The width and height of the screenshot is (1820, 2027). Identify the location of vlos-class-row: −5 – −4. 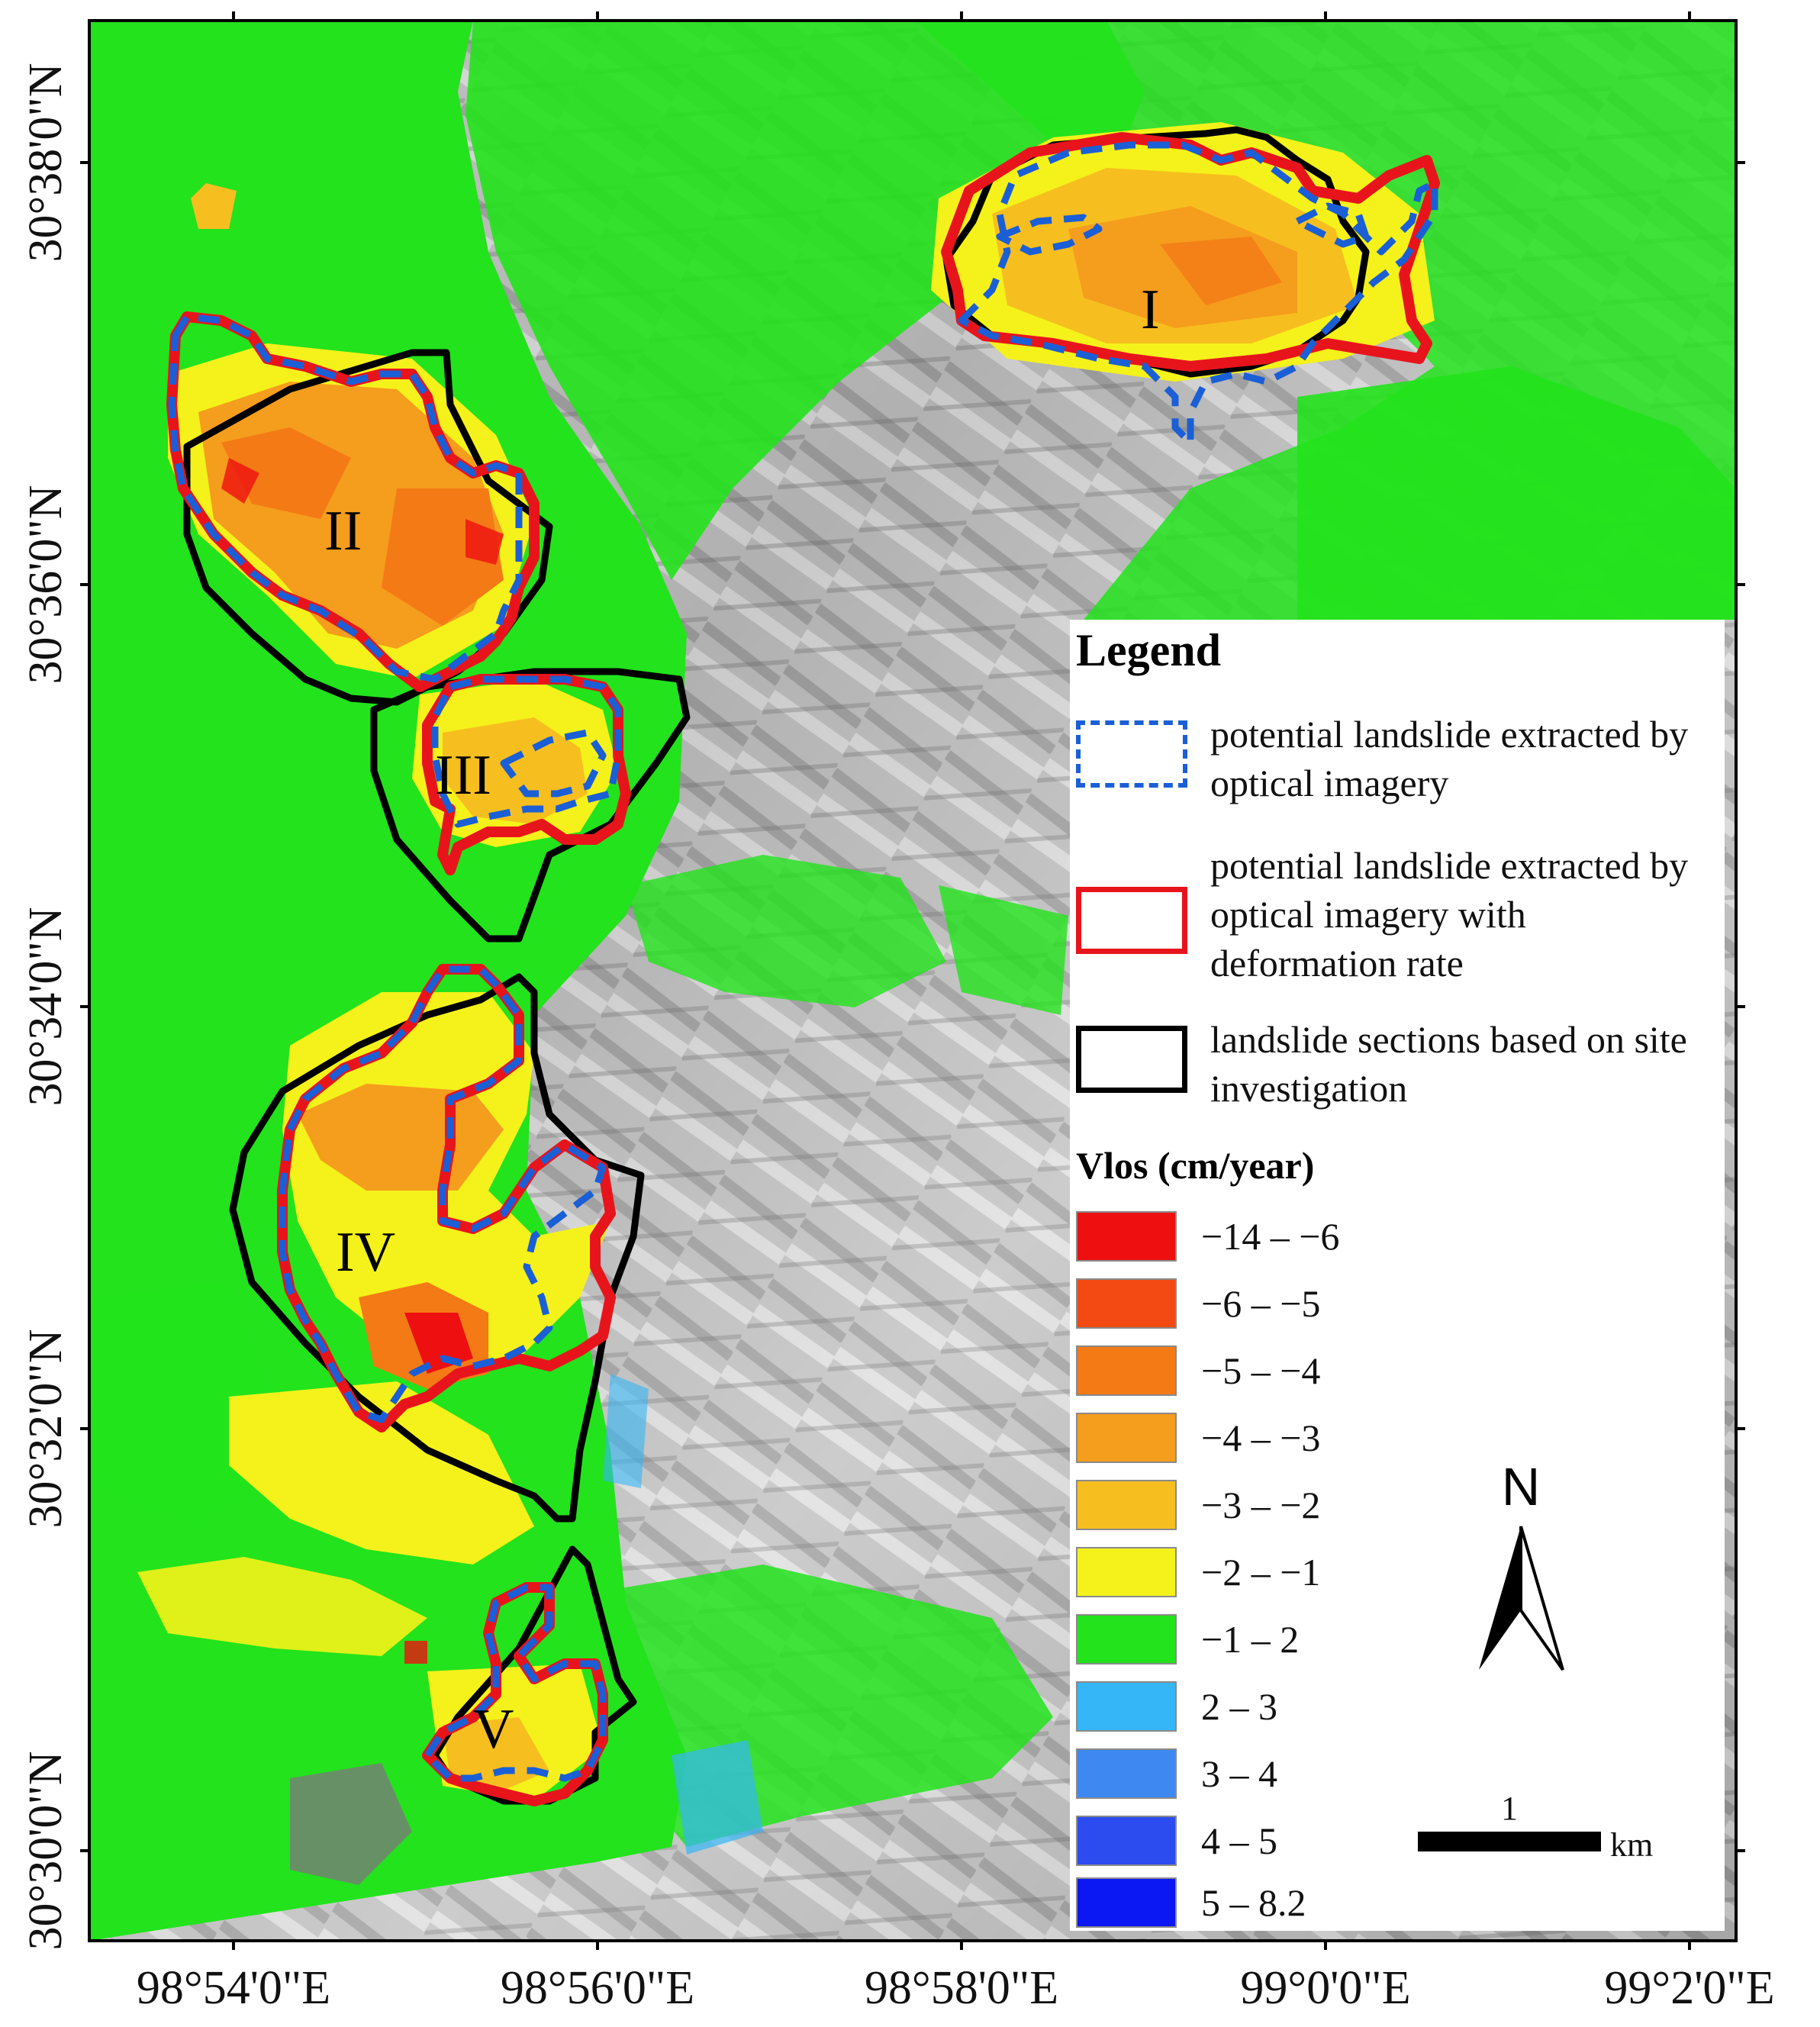
(1228, 1372).